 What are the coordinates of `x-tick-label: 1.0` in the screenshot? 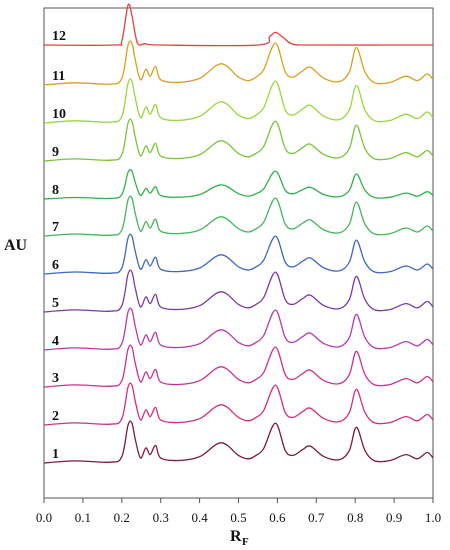 It's located at (433, 517).